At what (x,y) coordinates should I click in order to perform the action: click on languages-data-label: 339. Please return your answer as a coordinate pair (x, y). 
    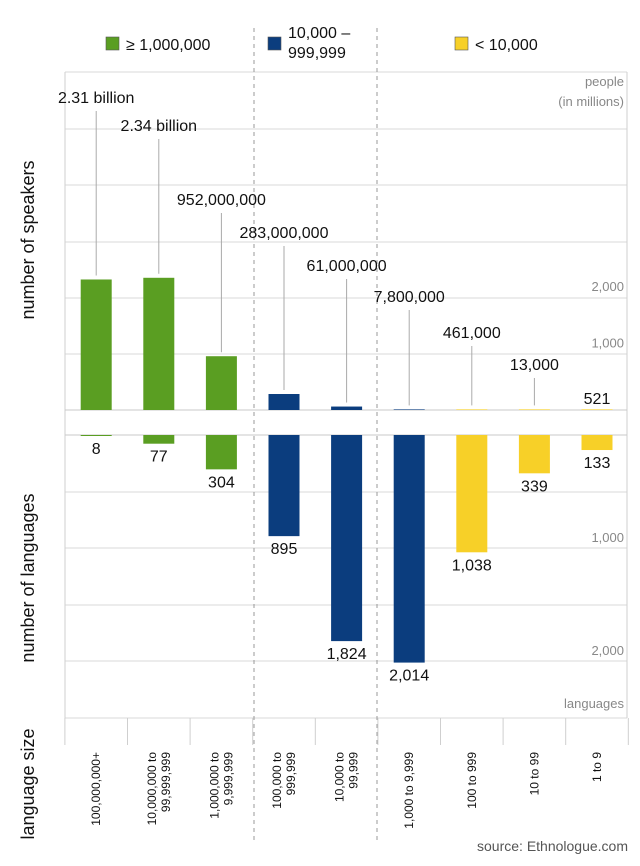
    Looking at the image, I should click on (534, 486).